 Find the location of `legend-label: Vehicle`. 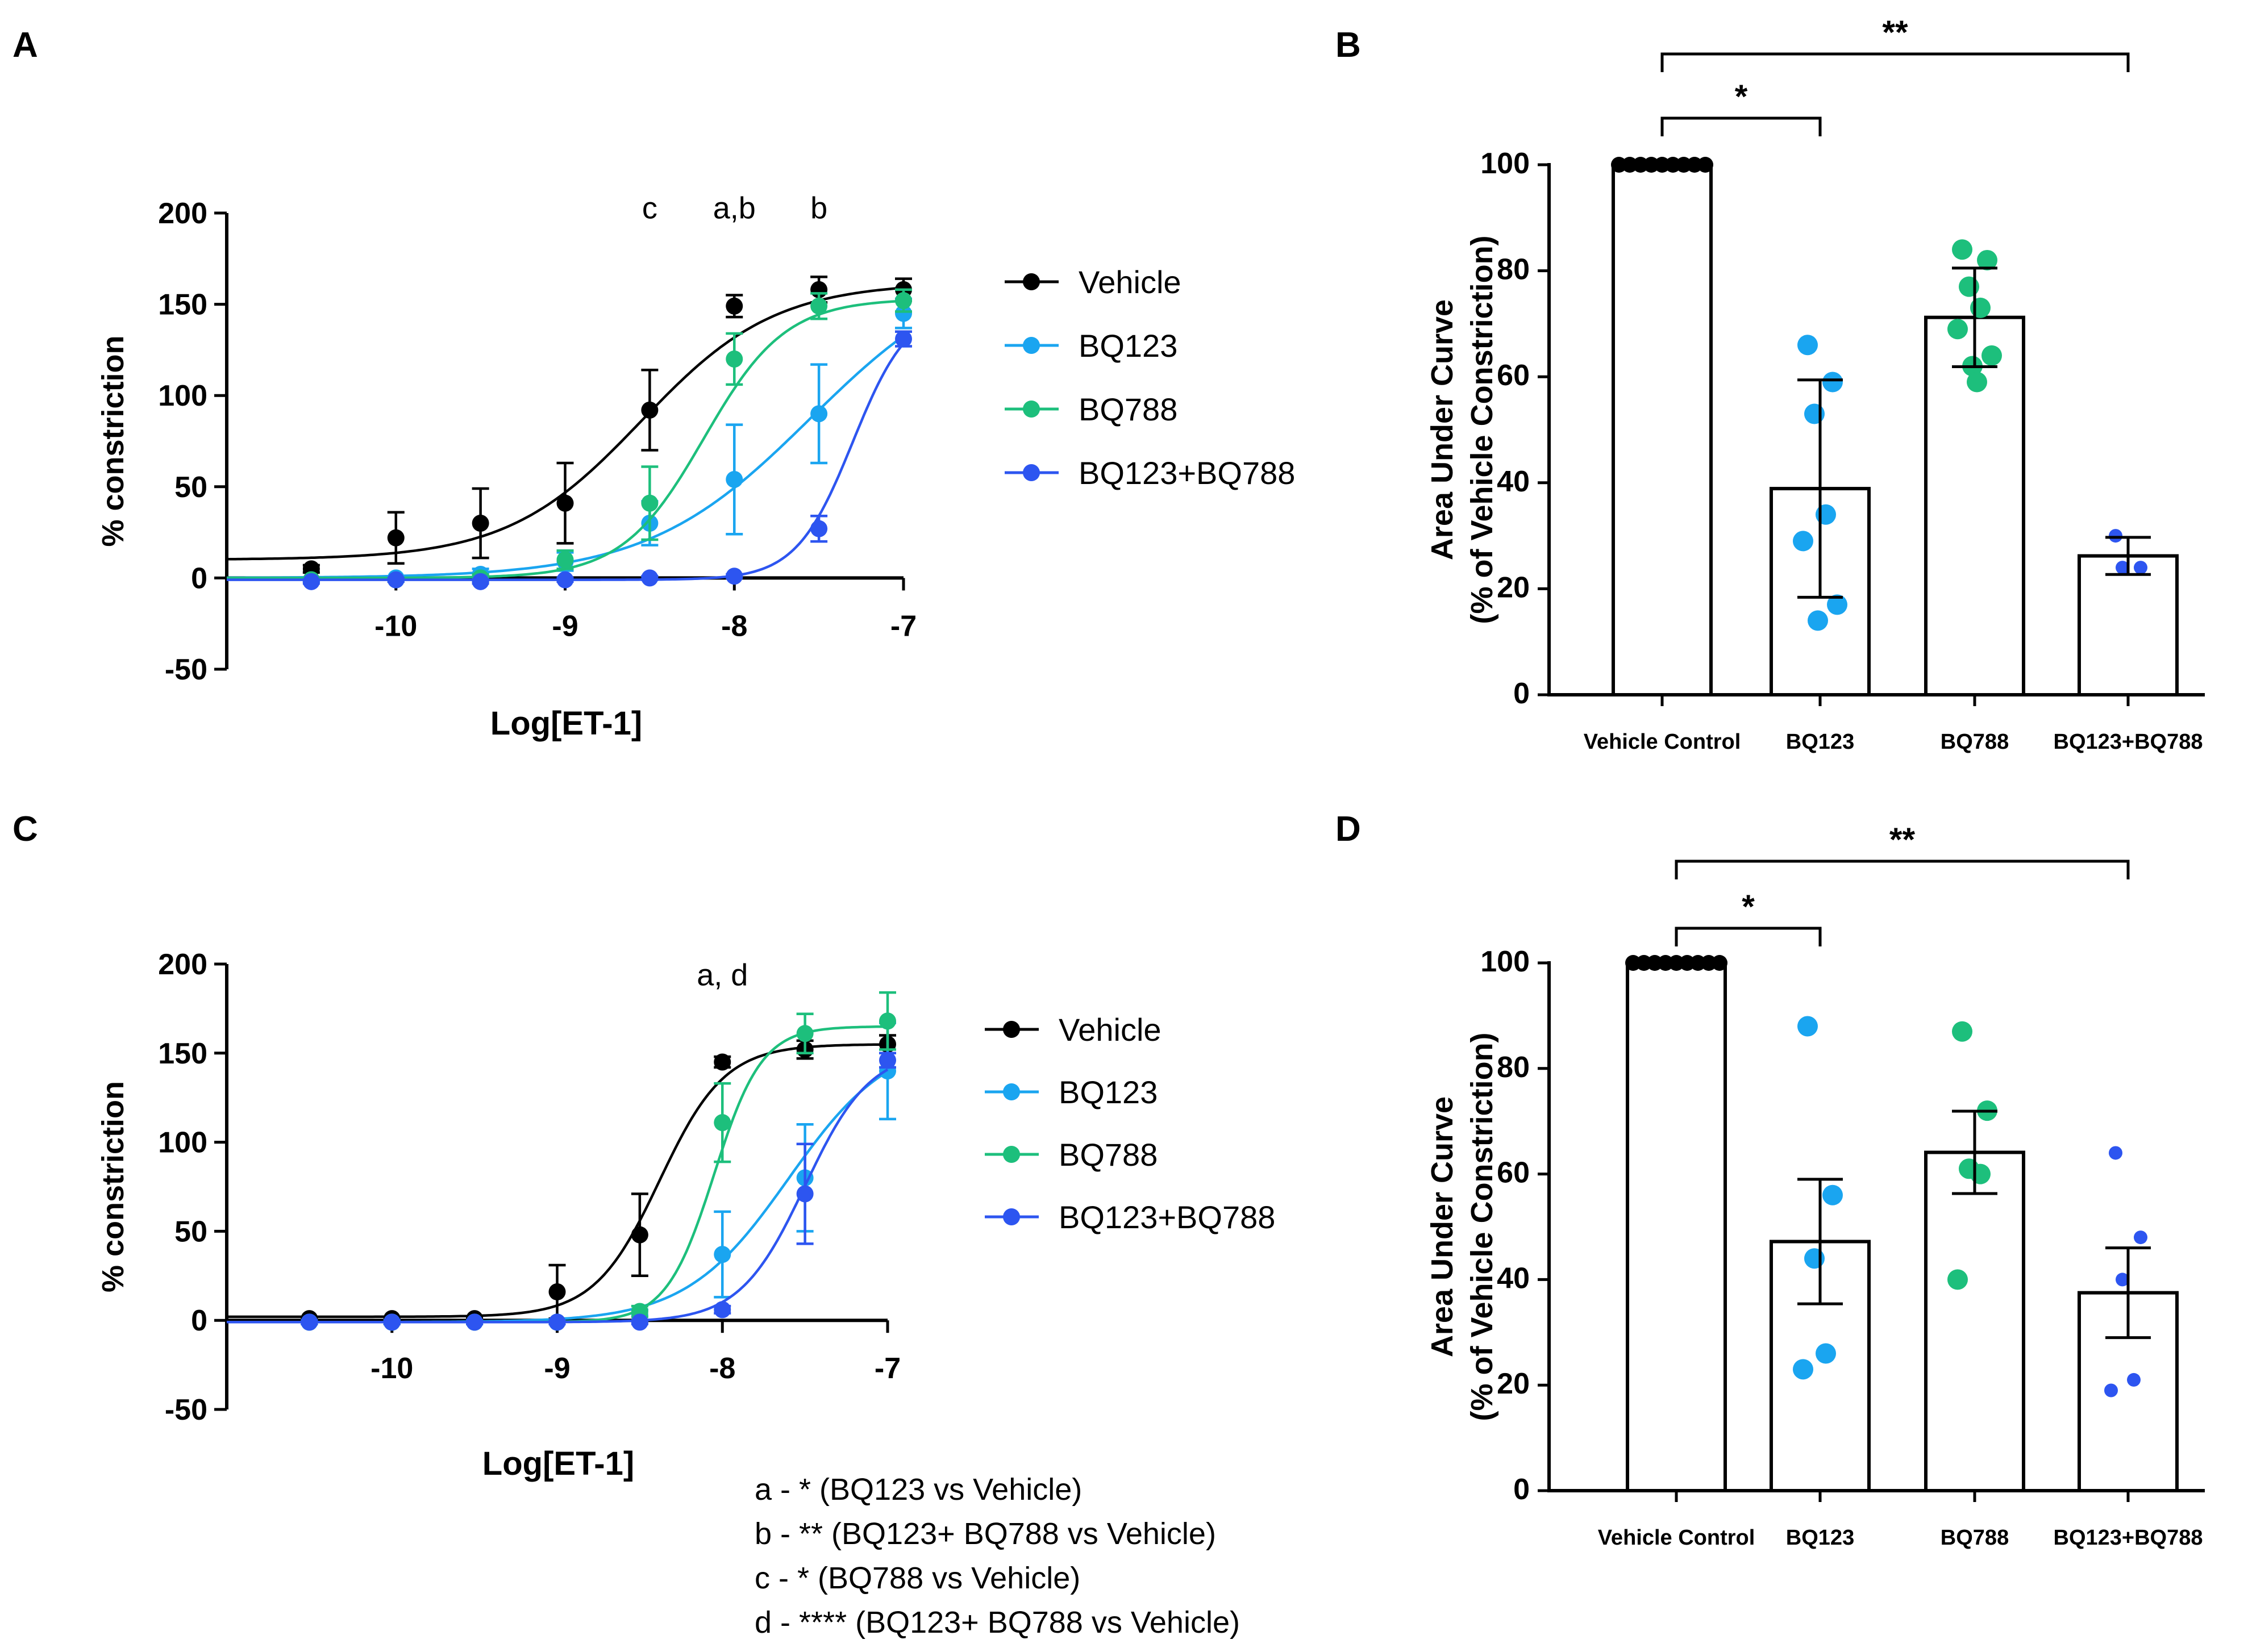

legend-label: Vehicle is located at coordinates (1130, 282).